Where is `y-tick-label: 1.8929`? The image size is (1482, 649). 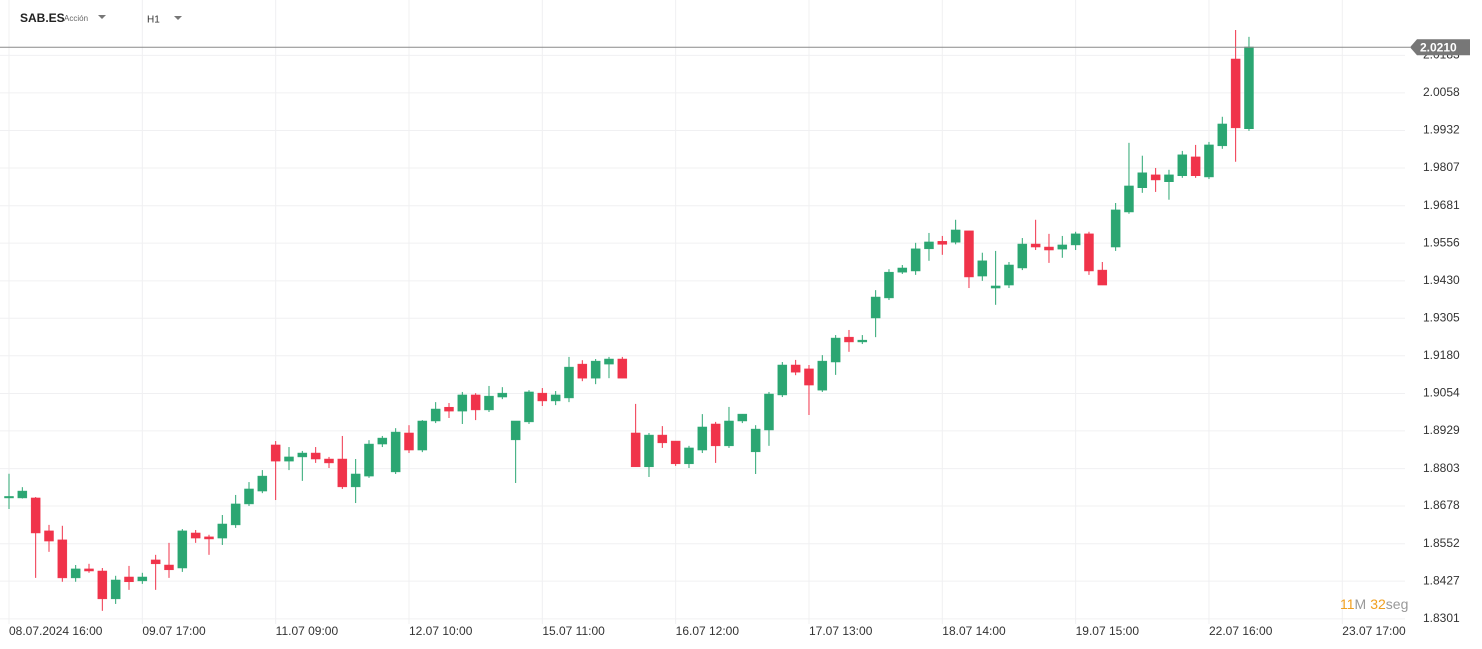 y-tick-label: 1.8929 is located at coordinates (1441, 430).